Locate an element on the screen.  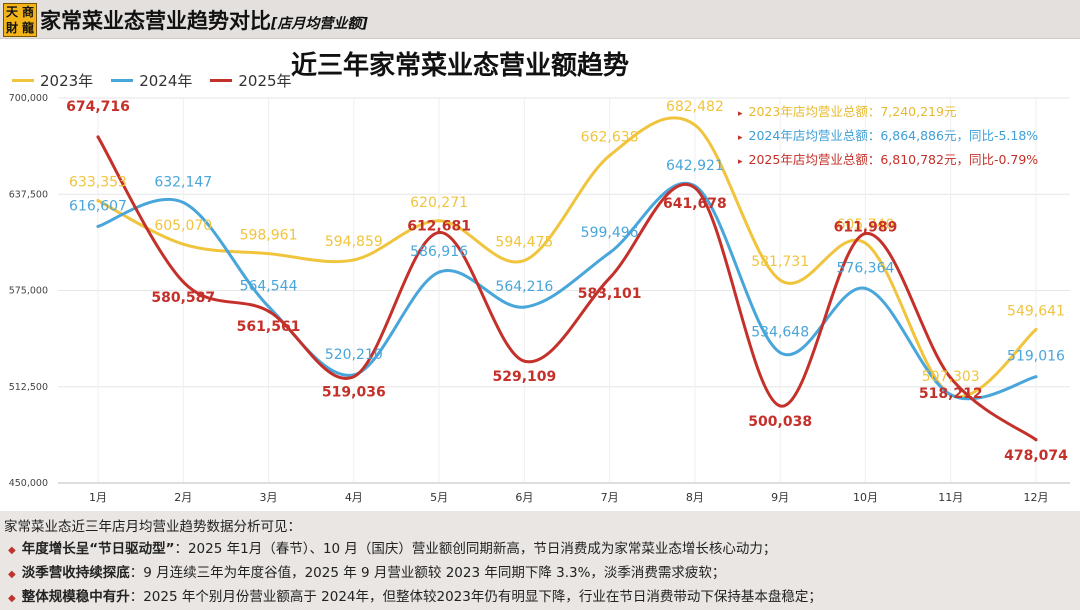
data-label: 605,740 is located at coordinates (866, 225).